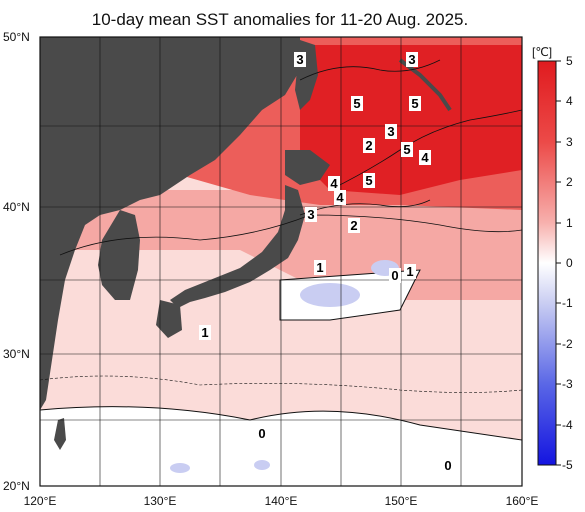 Image resolution: width=585 pixels, height=512 pixels. Describe the element at coordinates (425, 85) in the screenshot. I see `kuril-islands` at that location.